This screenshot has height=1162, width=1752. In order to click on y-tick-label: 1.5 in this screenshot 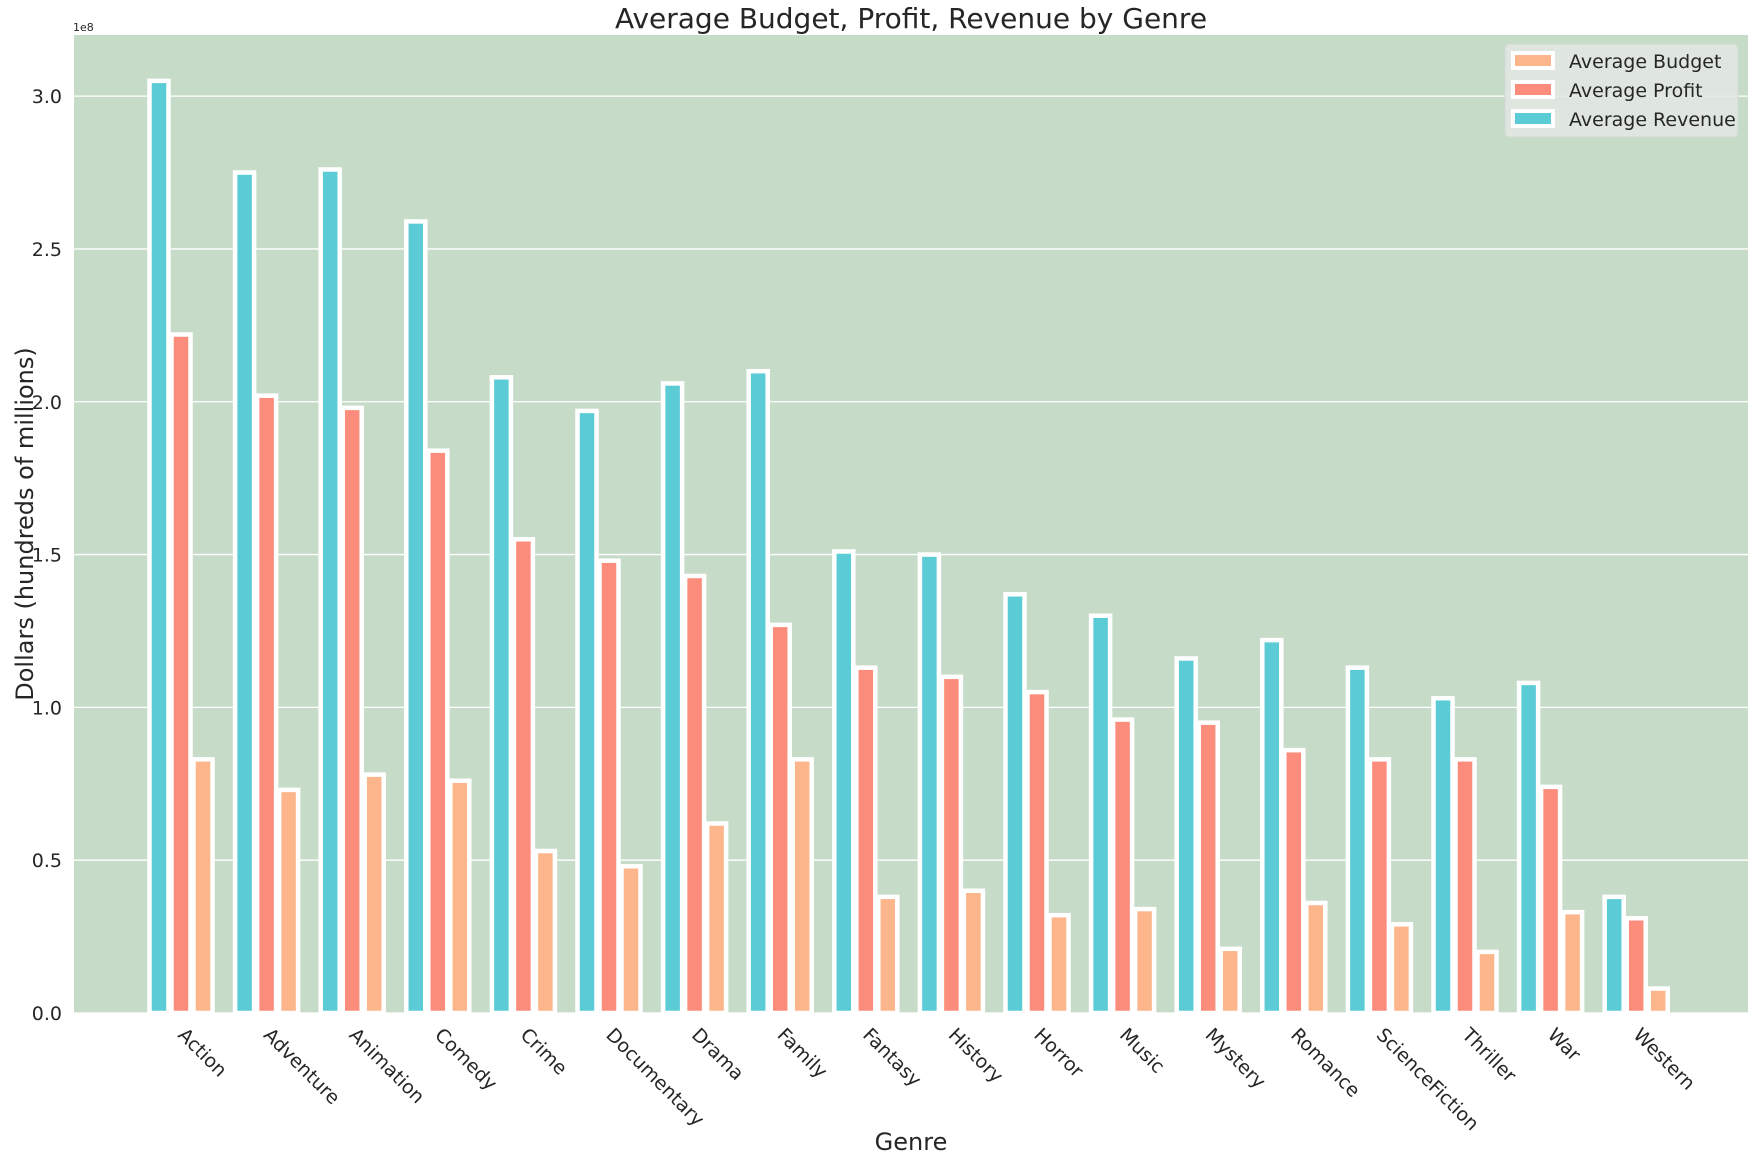, I will do `click(47, 556)`.